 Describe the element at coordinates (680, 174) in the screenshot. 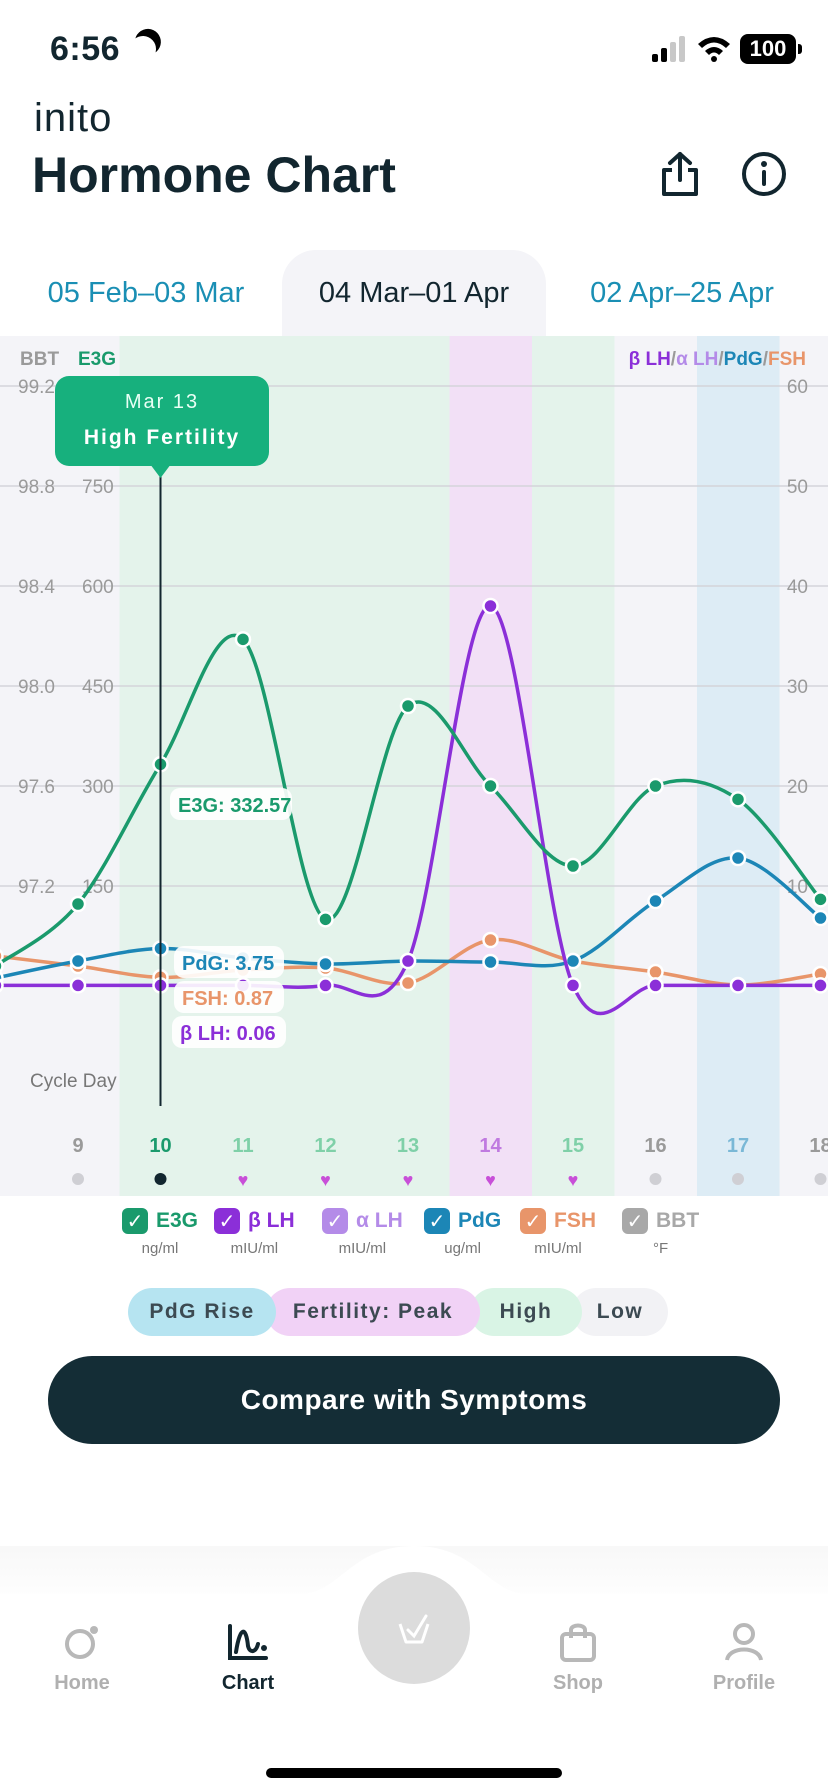

I see `share-icon` at that location.